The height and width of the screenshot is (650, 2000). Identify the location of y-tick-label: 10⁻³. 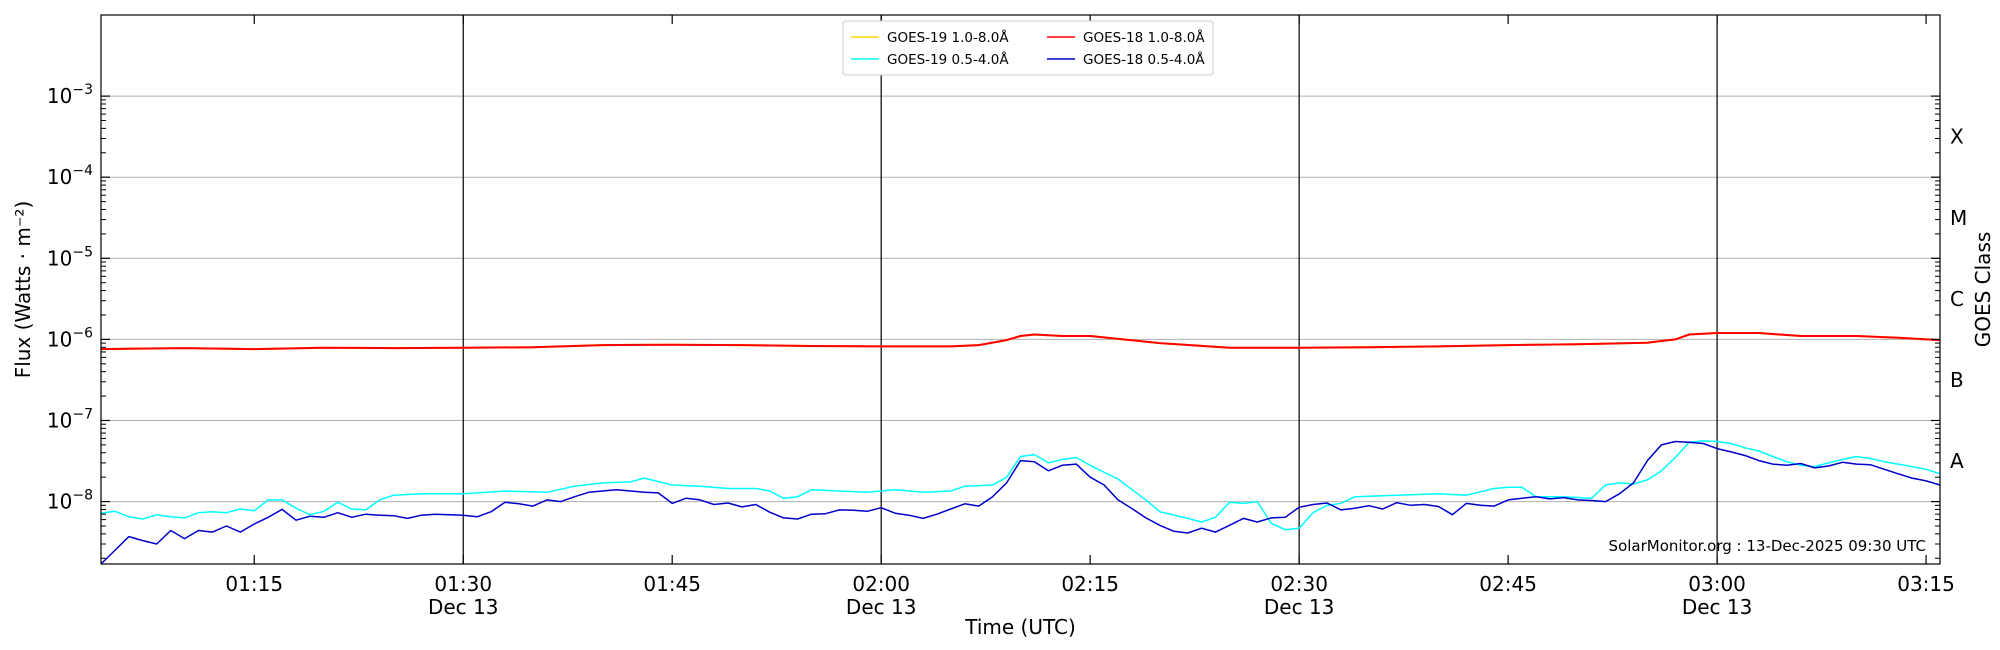
(70, 95).